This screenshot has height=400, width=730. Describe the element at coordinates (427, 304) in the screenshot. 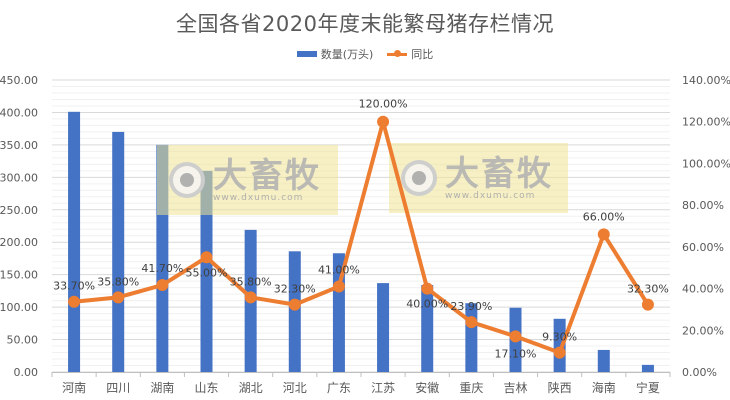

I see `yoy-data-label: 40.00%` at that location.